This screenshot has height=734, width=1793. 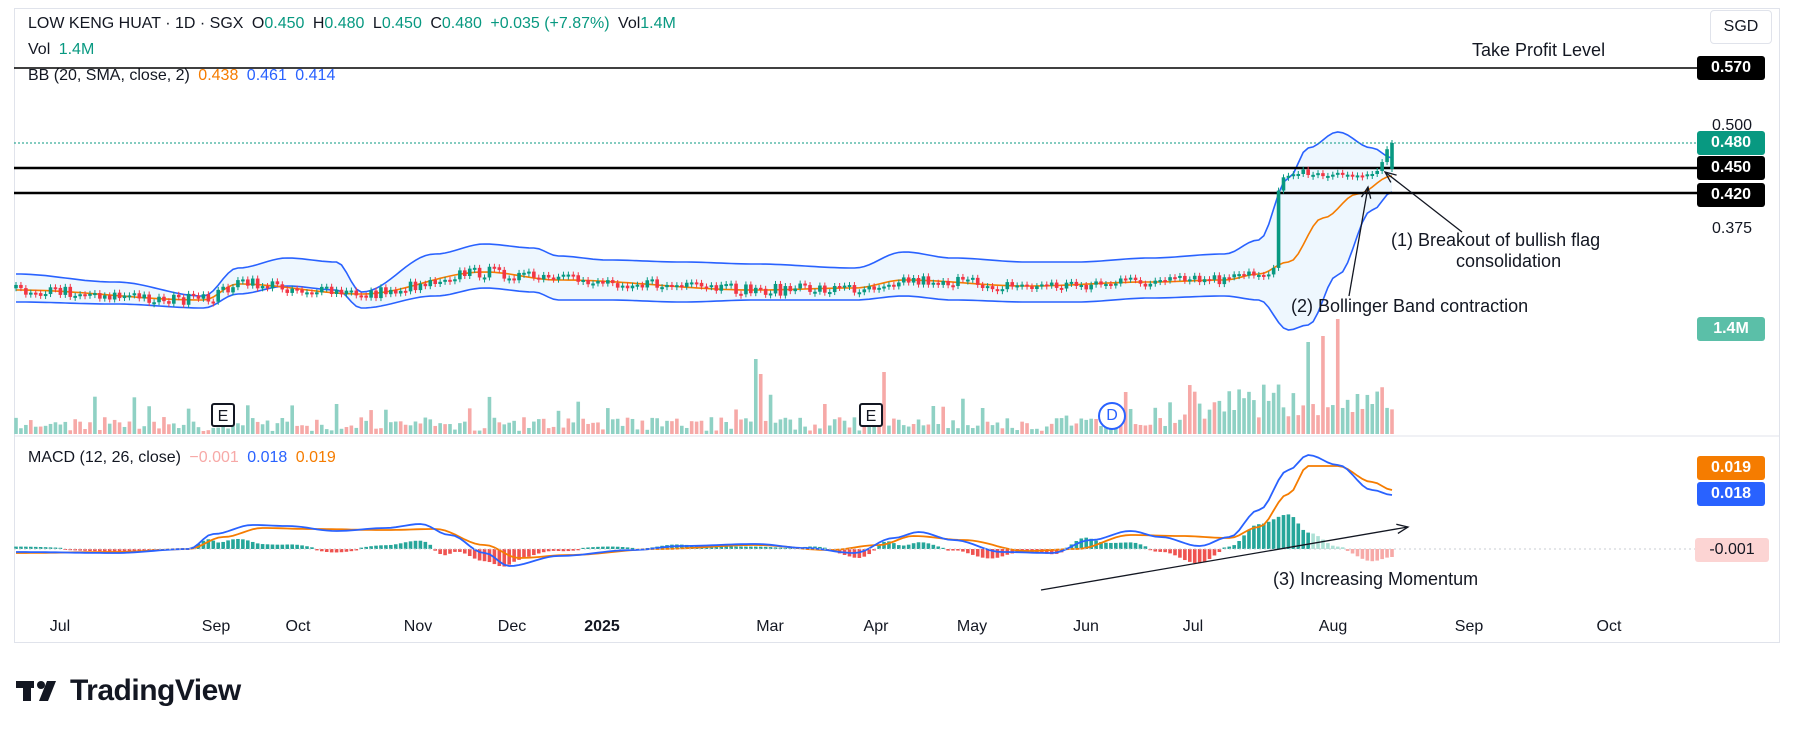 What do you see at coordinates (972, 626) in the screenshot?
I see `month-label: May` at bounding box center [972, 626].